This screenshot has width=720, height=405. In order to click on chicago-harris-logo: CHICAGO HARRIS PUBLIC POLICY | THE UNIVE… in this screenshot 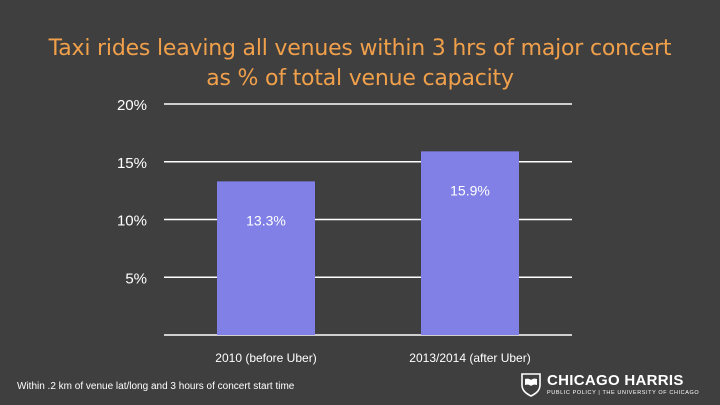, I will do `click(611, 386)`.